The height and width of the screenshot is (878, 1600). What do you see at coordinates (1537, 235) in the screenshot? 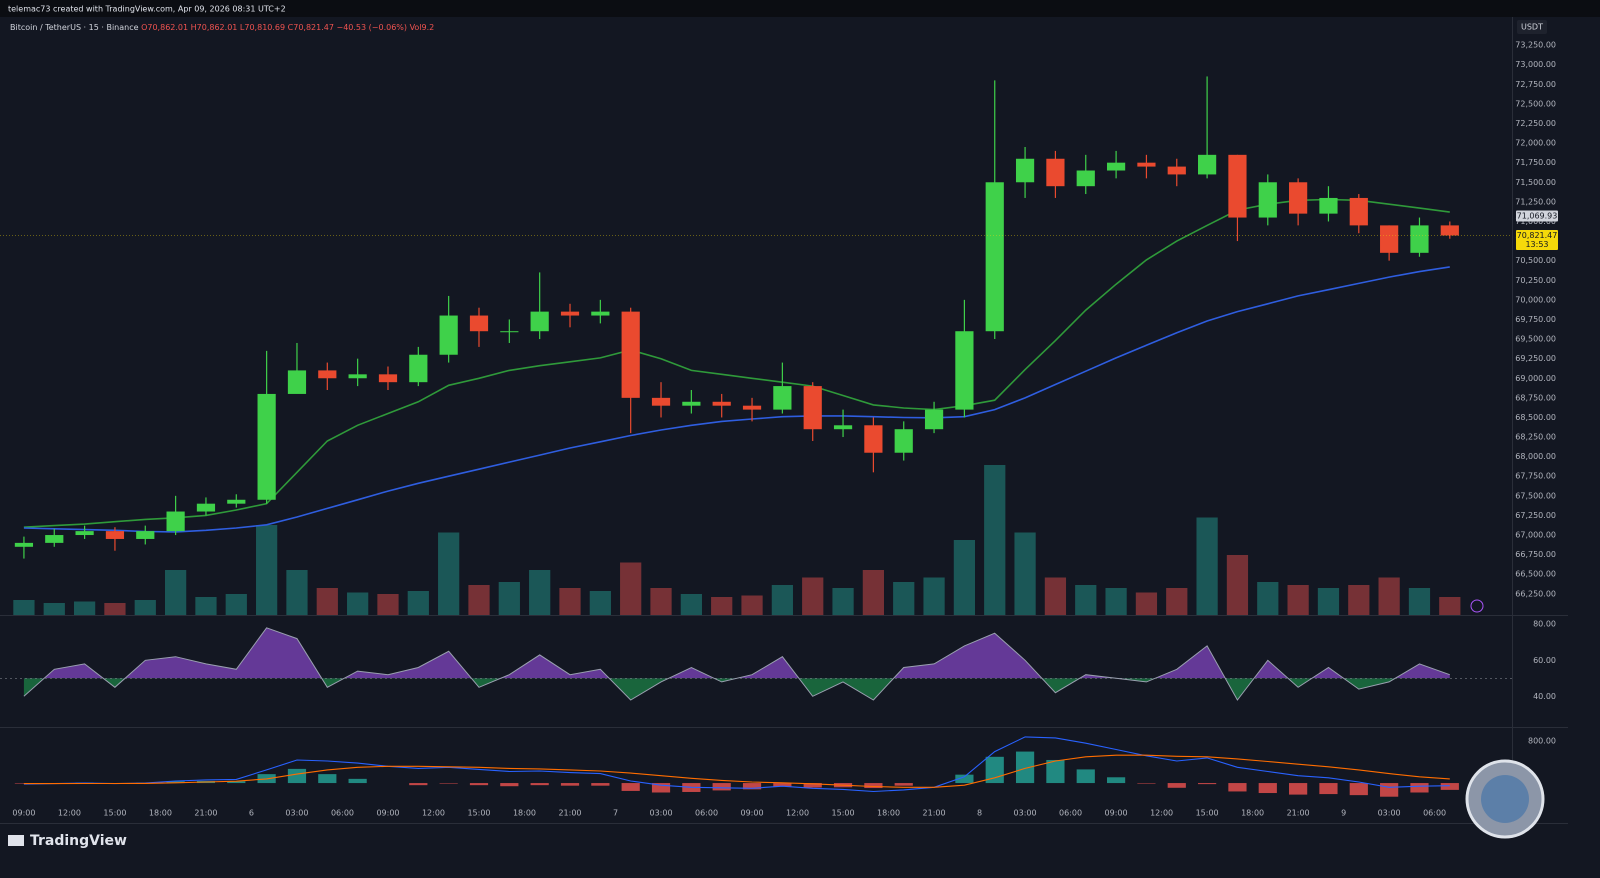
I see `price-tag-label: 70,821.47` at bounding box center [1537, 235].